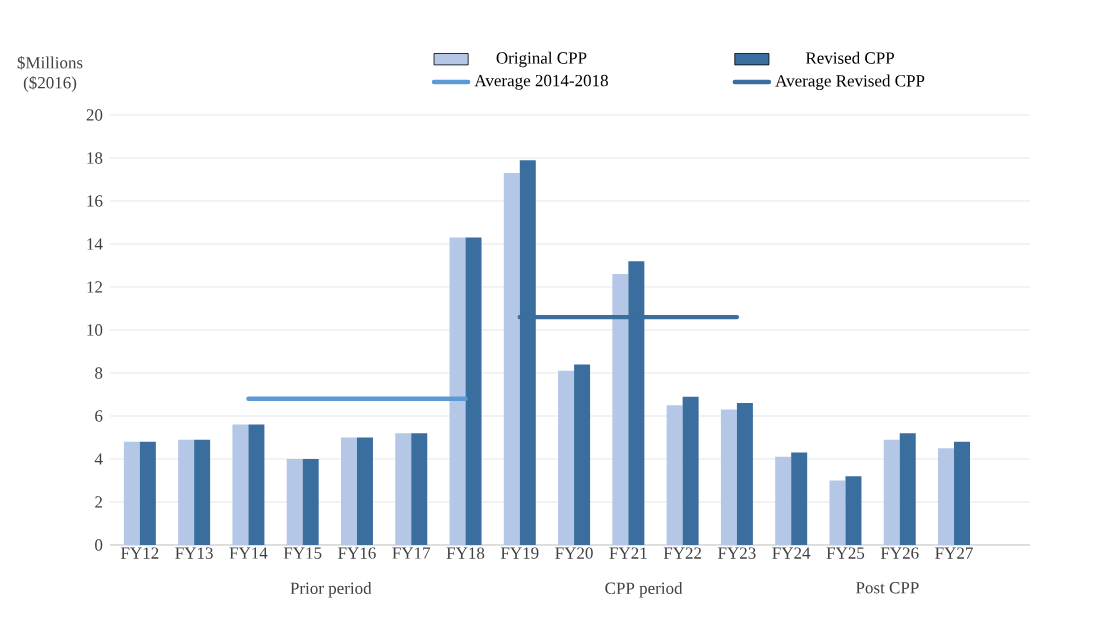  What do you see at coordinates (519, 553) in the screenshot?
I see `x-tick-label: FY19` at bounding box center [519, 553].